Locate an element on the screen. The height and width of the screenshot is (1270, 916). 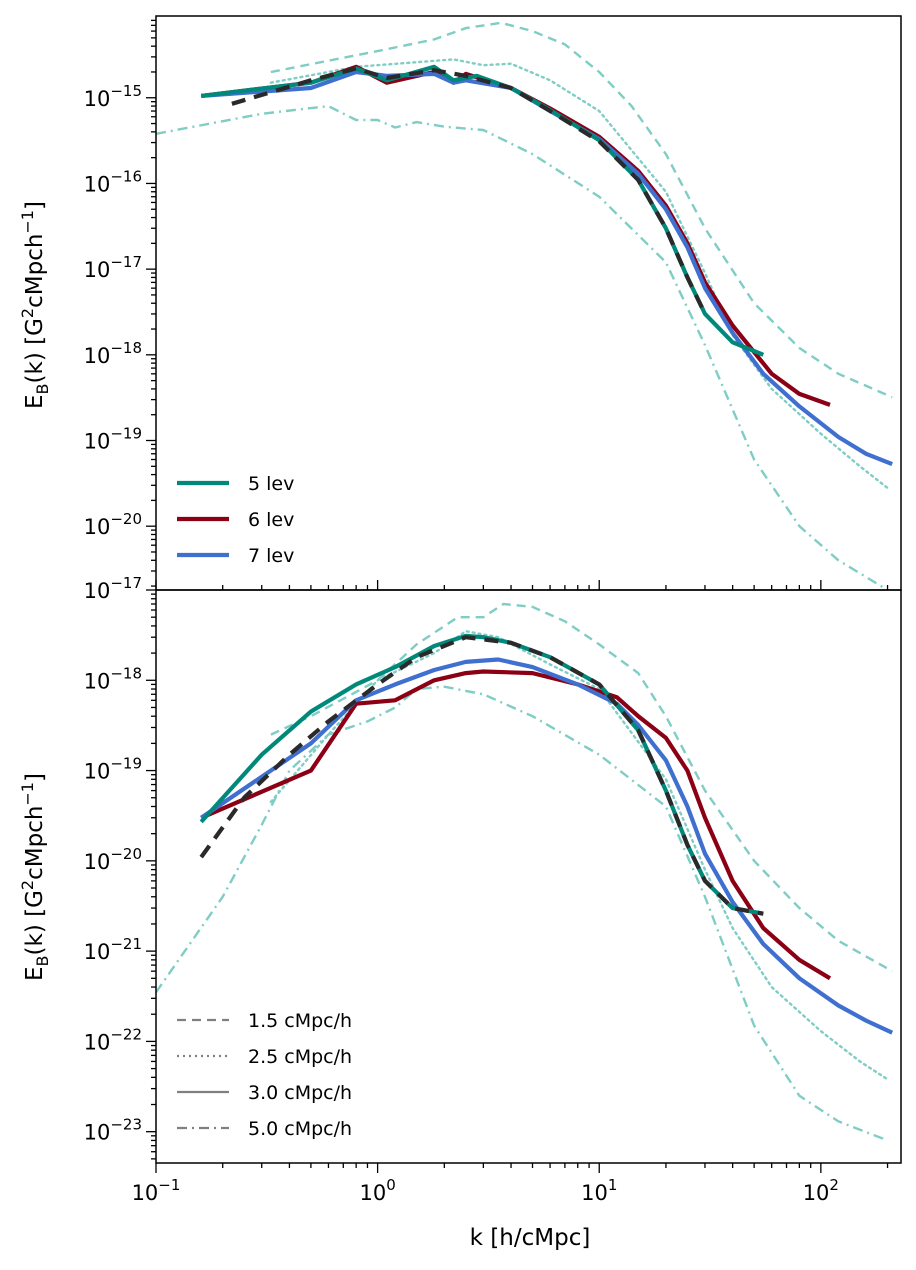
y-tick-label: 10−16 is located at coordinates (113, 181).